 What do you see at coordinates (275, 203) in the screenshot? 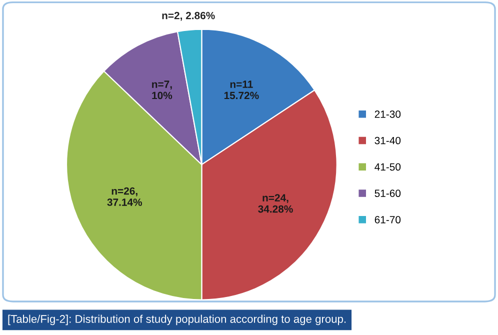
I see `data-label: n=24, 34.28%` at bounding box center [275, 203].